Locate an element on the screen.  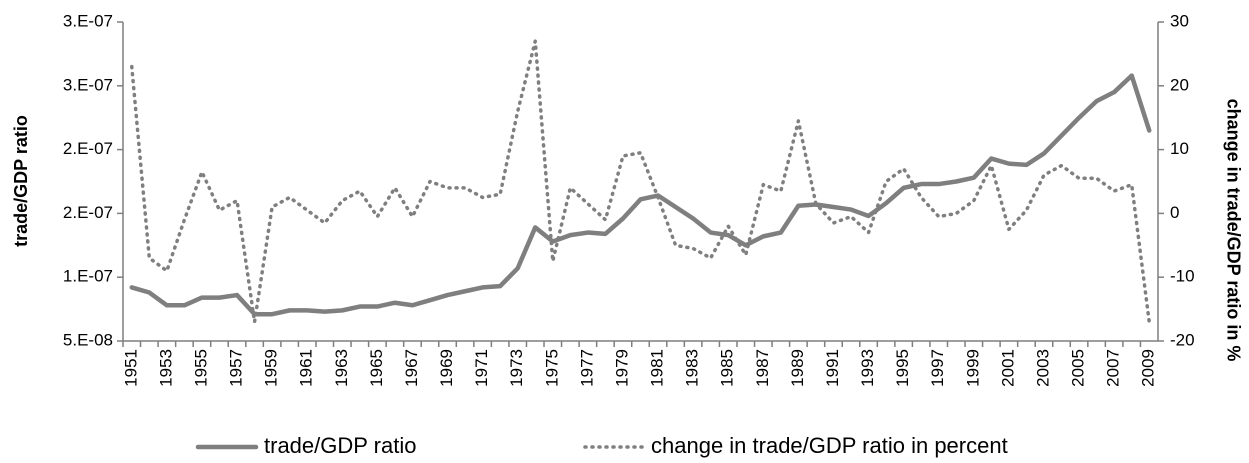
x-tick-label: 1965 is located at coordinates (376, 368).